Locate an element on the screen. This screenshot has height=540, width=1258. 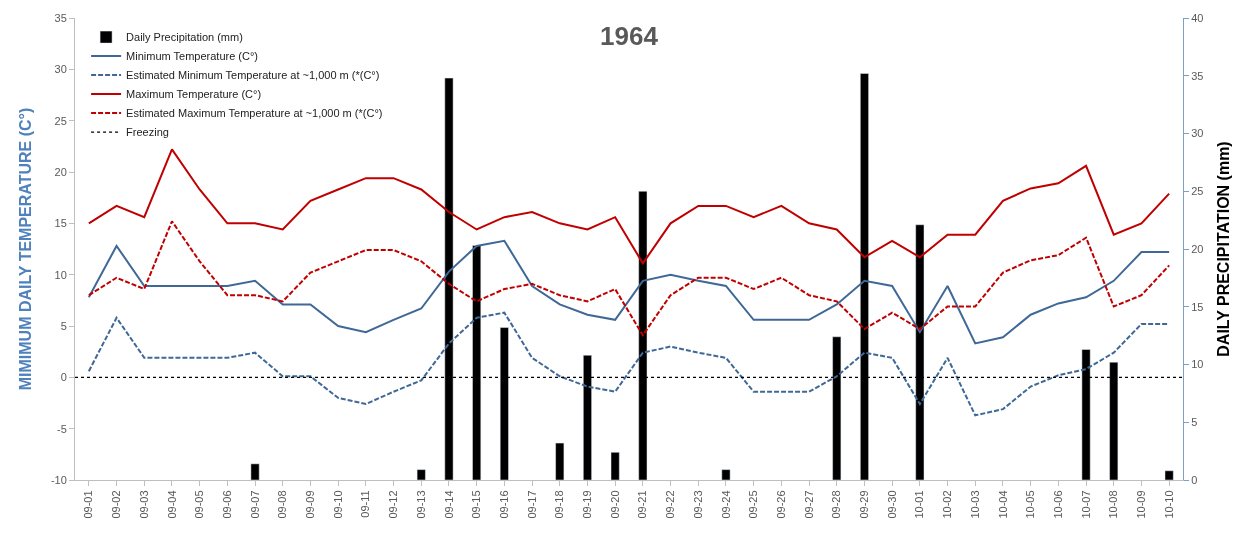
x-tick-label: 09-27 is located at coordinates (808, 504).